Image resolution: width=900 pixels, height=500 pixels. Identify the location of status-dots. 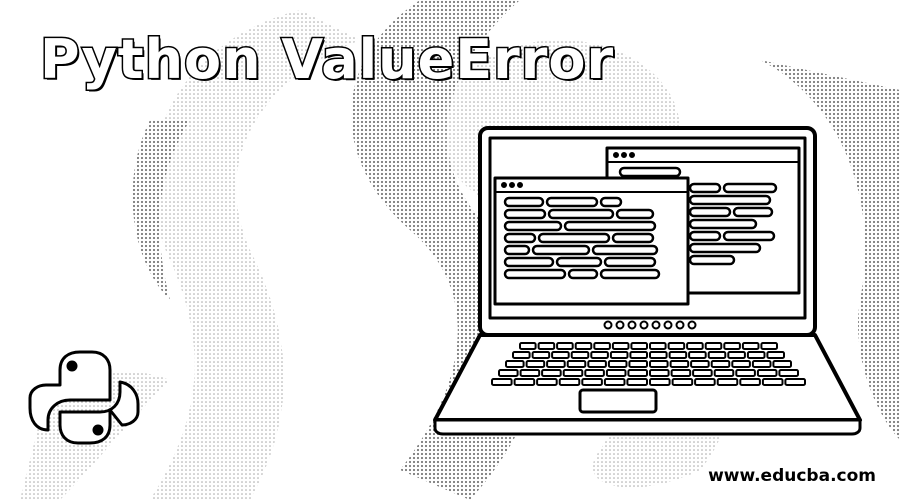
(650, 325).